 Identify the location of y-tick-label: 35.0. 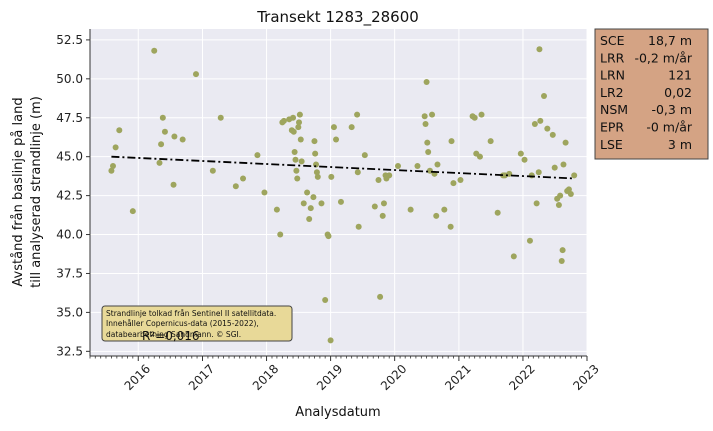
(69, 312).